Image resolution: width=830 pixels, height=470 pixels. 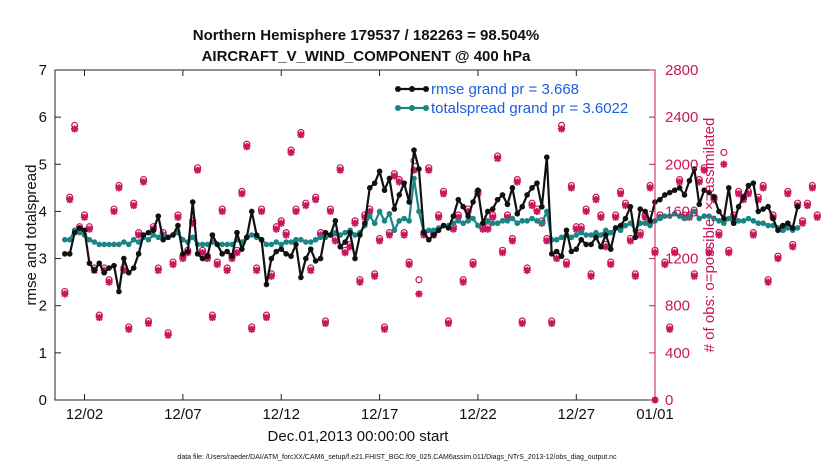 I want to click on y-right-tick-label: 400, so click(x=677, y=353).